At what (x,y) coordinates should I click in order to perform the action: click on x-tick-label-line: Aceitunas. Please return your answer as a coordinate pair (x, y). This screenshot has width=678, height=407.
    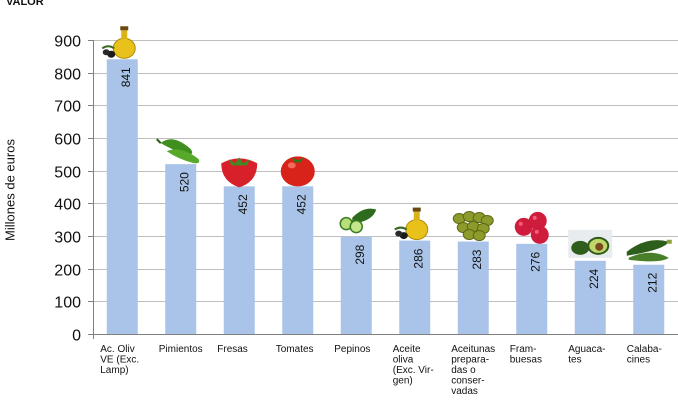
    Looking at the image, I should click on (473, 349).